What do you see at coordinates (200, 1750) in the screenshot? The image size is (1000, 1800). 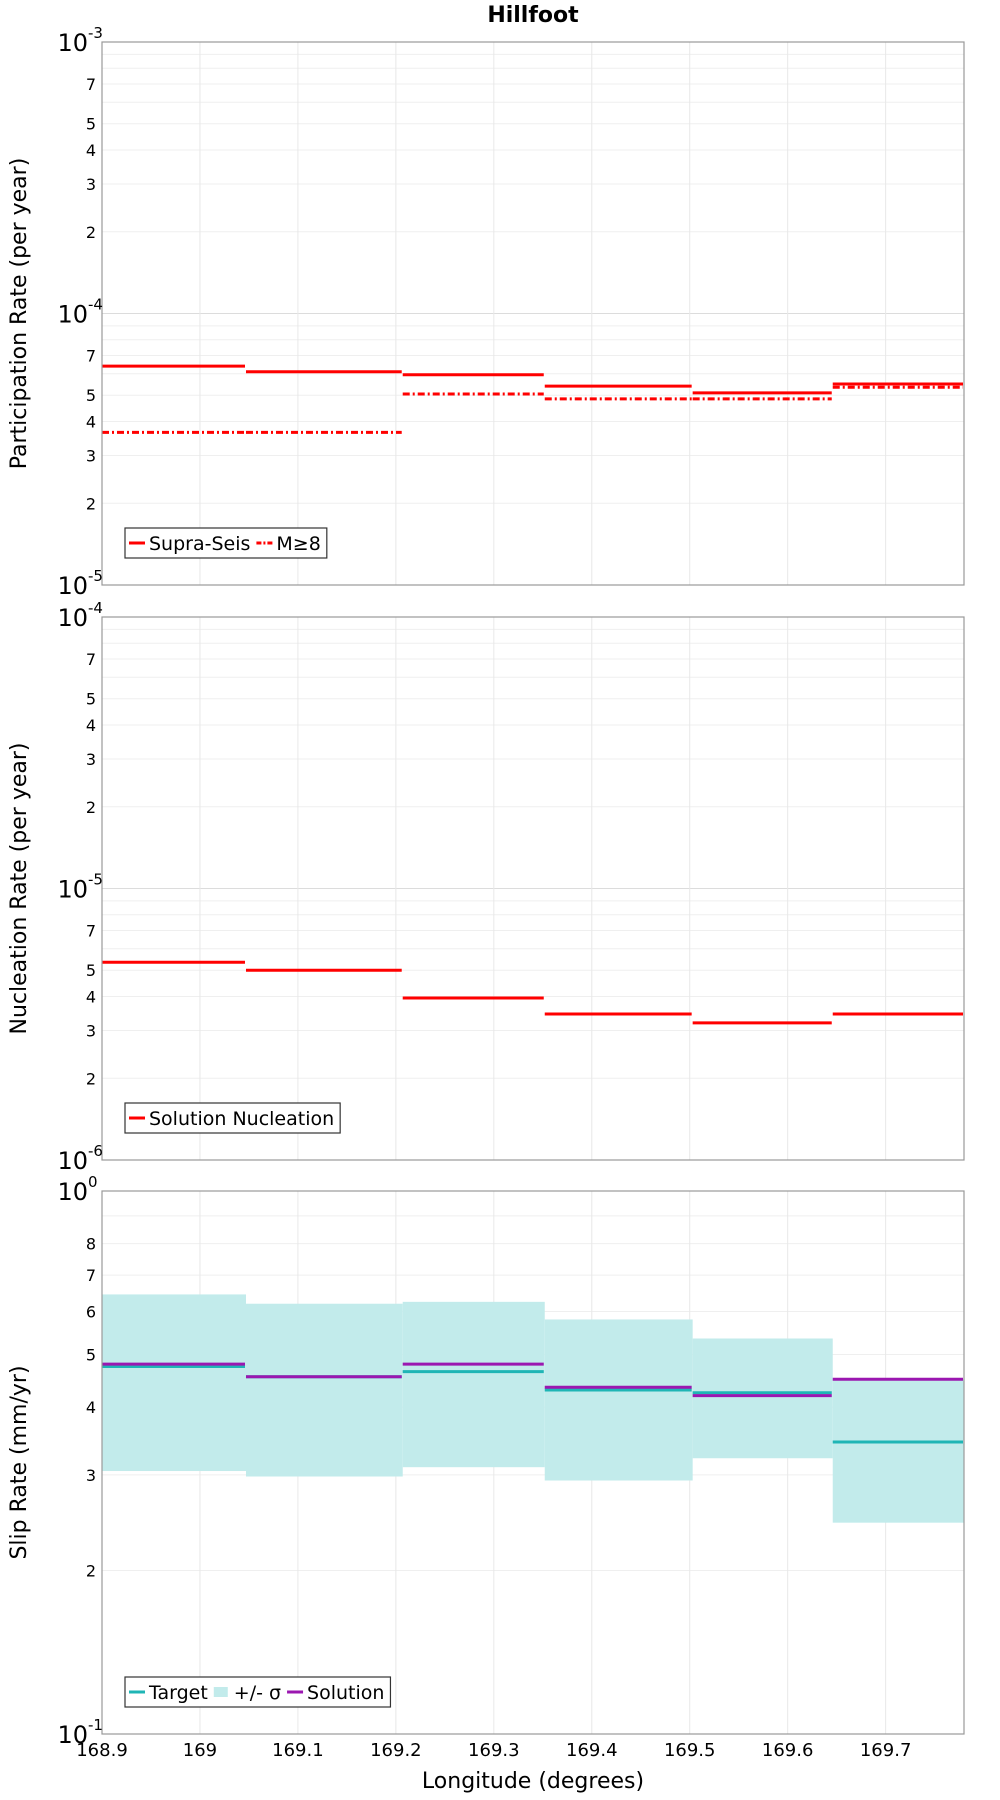 I see `x-tick-label: 169` at bounding box center [200, 1750].